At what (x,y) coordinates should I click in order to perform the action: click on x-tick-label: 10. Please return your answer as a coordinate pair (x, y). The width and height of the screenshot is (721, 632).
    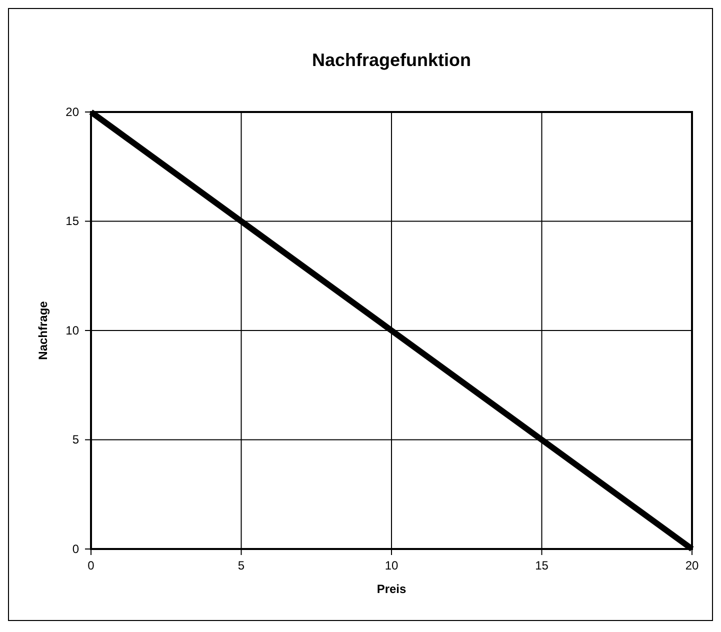
    Looking at the image, I should click on (391, 565).